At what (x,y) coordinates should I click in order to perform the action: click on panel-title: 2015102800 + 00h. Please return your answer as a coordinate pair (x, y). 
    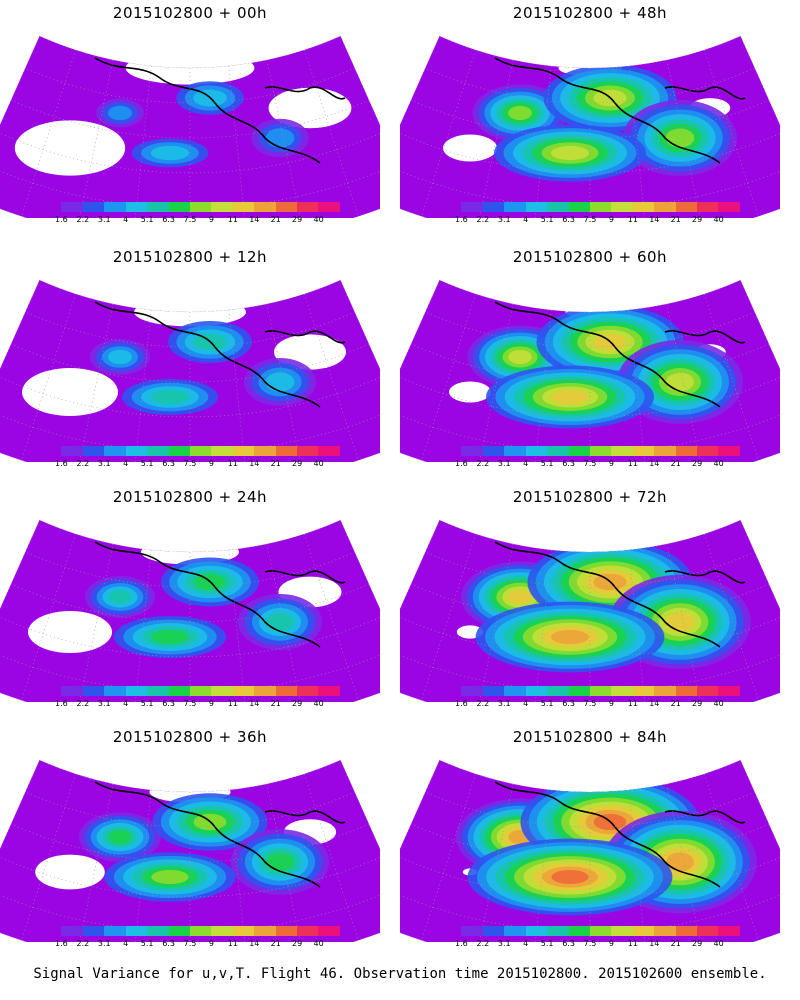
    Looking at the image, I should click on (190, 13).